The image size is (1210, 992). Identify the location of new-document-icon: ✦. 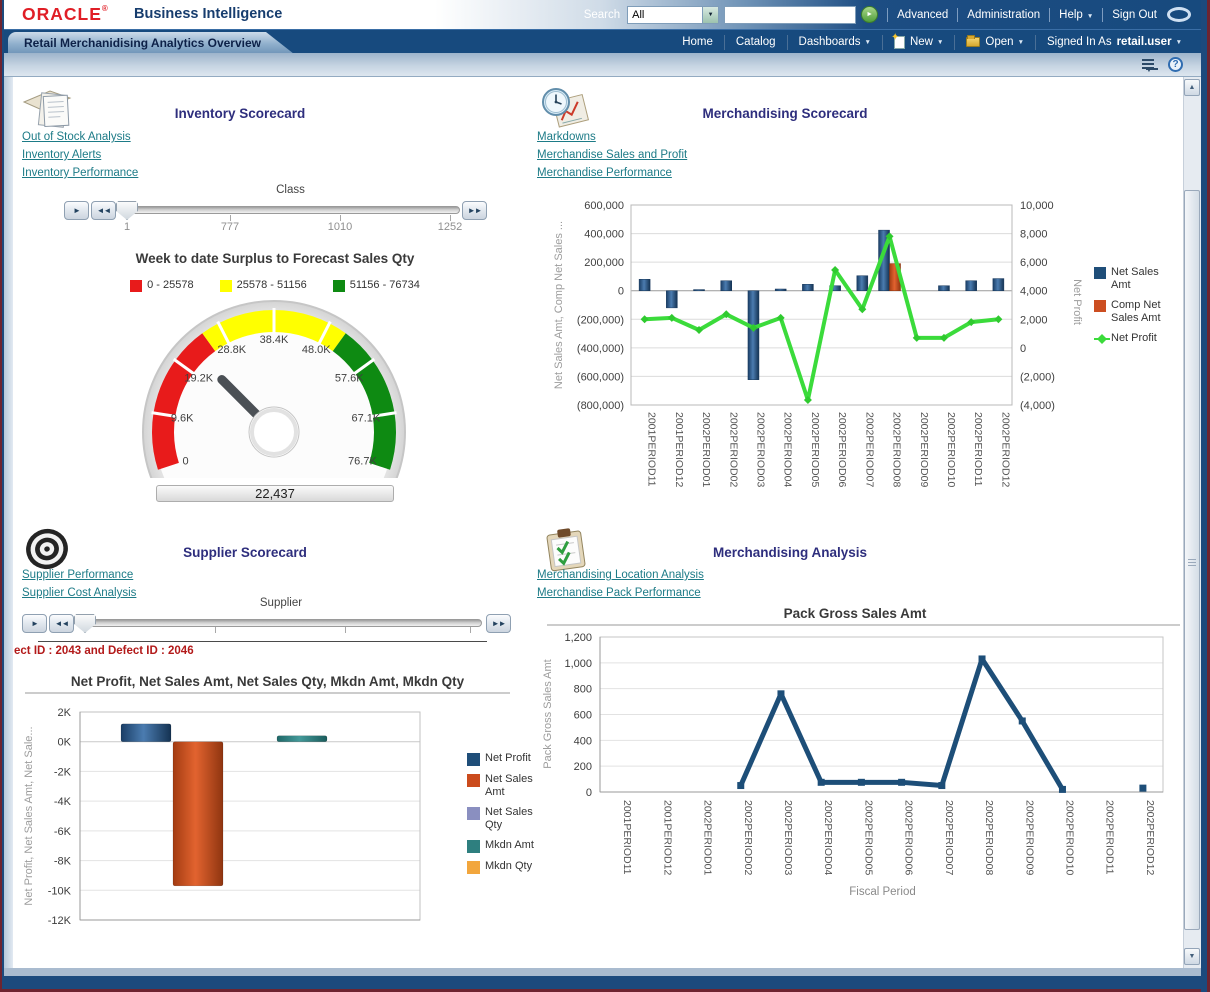
(898, 40).